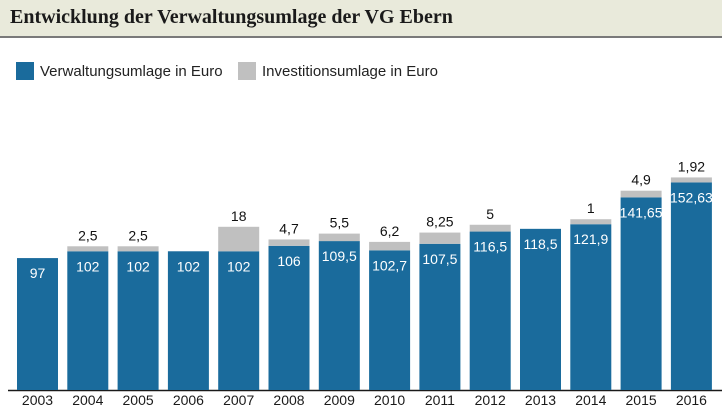  Describe the element at coordinates (540, 399) in the screenshot. I see `x-tick-label: 2013` at that location.